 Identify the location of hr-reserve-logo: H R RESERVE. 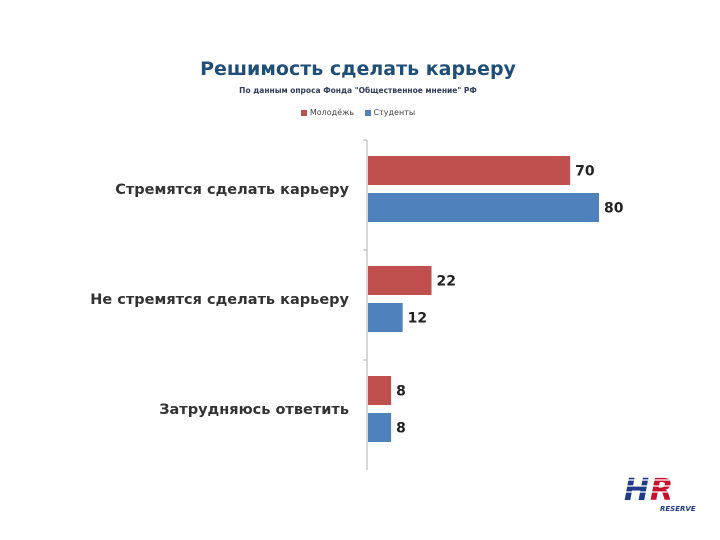
(660, 493).